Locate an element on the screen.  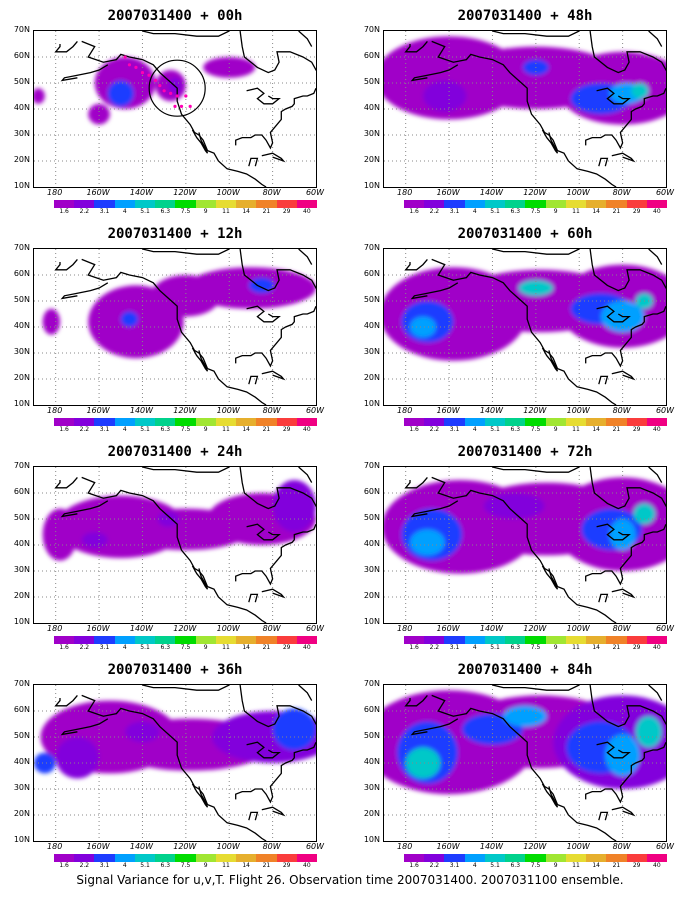
lat-tick-label: 10N is located at coordinates (371, 839).